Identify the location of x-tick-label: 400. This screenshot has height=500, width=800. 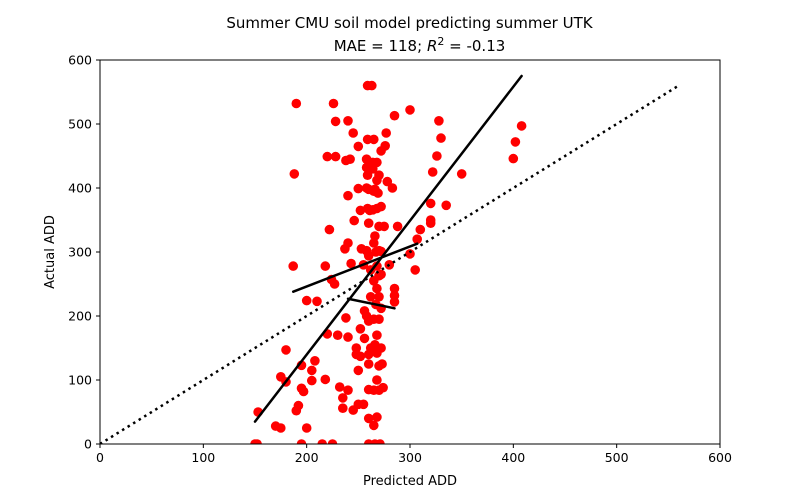
(513, 457).